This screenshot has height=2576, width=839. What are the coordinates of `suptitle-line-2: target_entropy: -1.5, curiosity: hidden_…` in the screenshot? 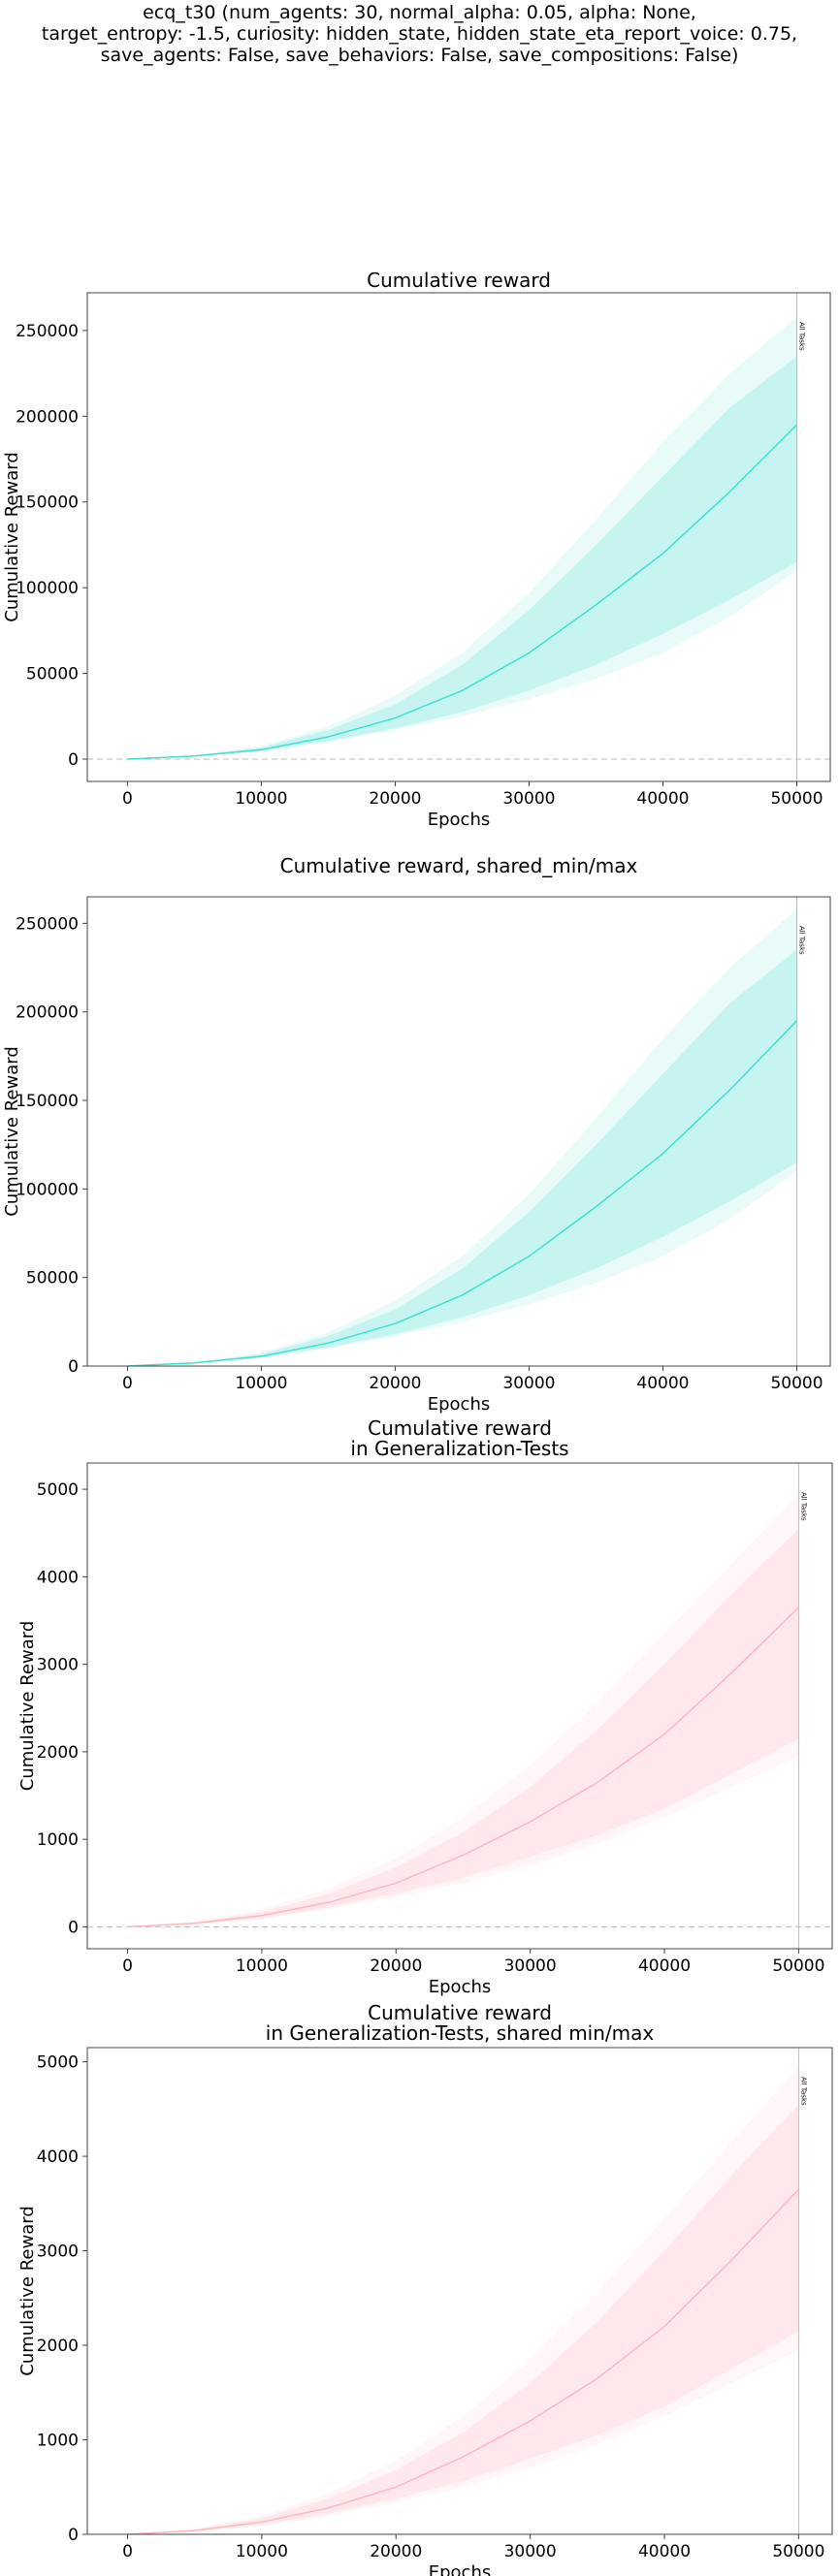 It's located at (419, 34).